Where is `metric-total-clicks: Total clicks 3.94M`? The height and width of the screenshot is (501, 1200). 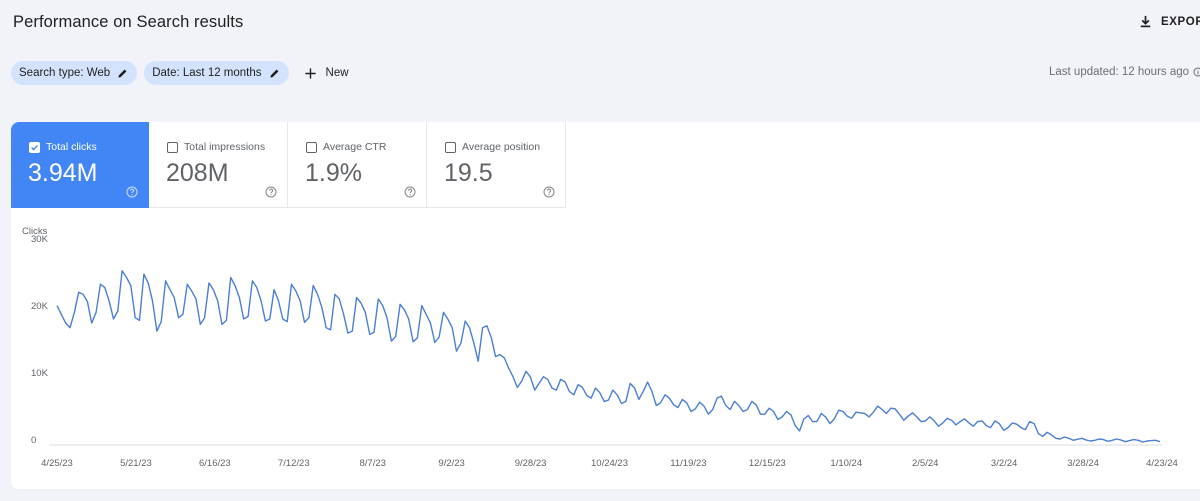 metric-total-clicks: Total clicks 3.94M is located at coordinates (80, 165).